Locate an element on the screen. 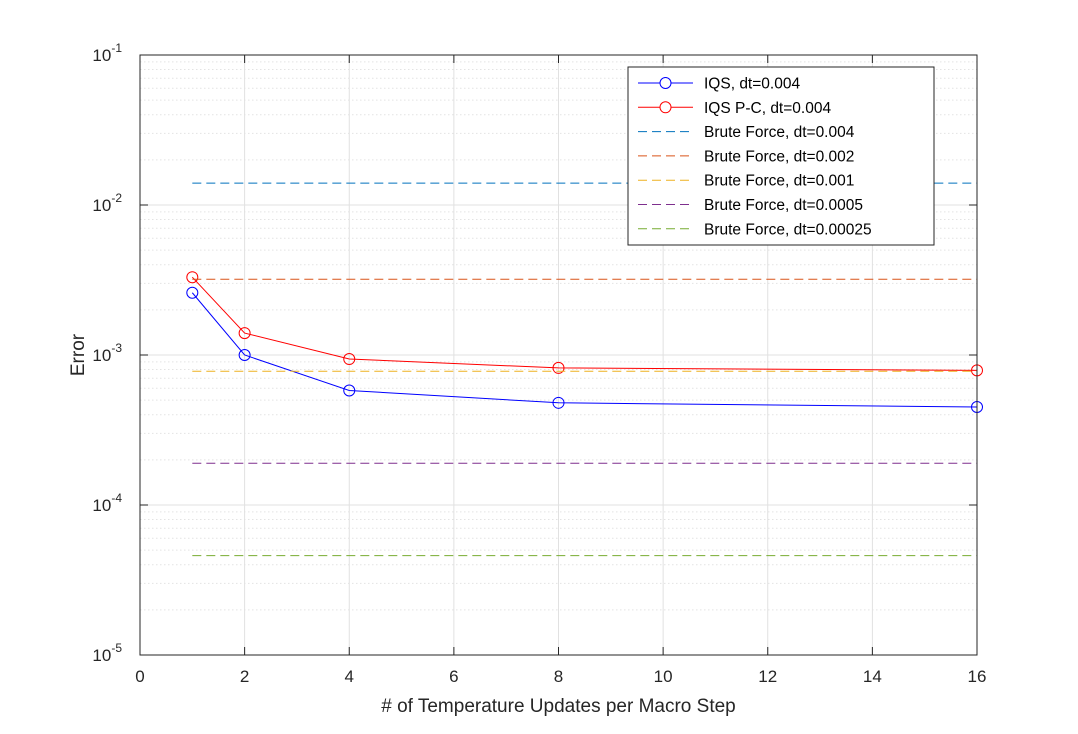 The width and height of the screenshot is (1078, 734). legend-label: Brute Force, dt=0.001 is located at coordinates (779, 181).